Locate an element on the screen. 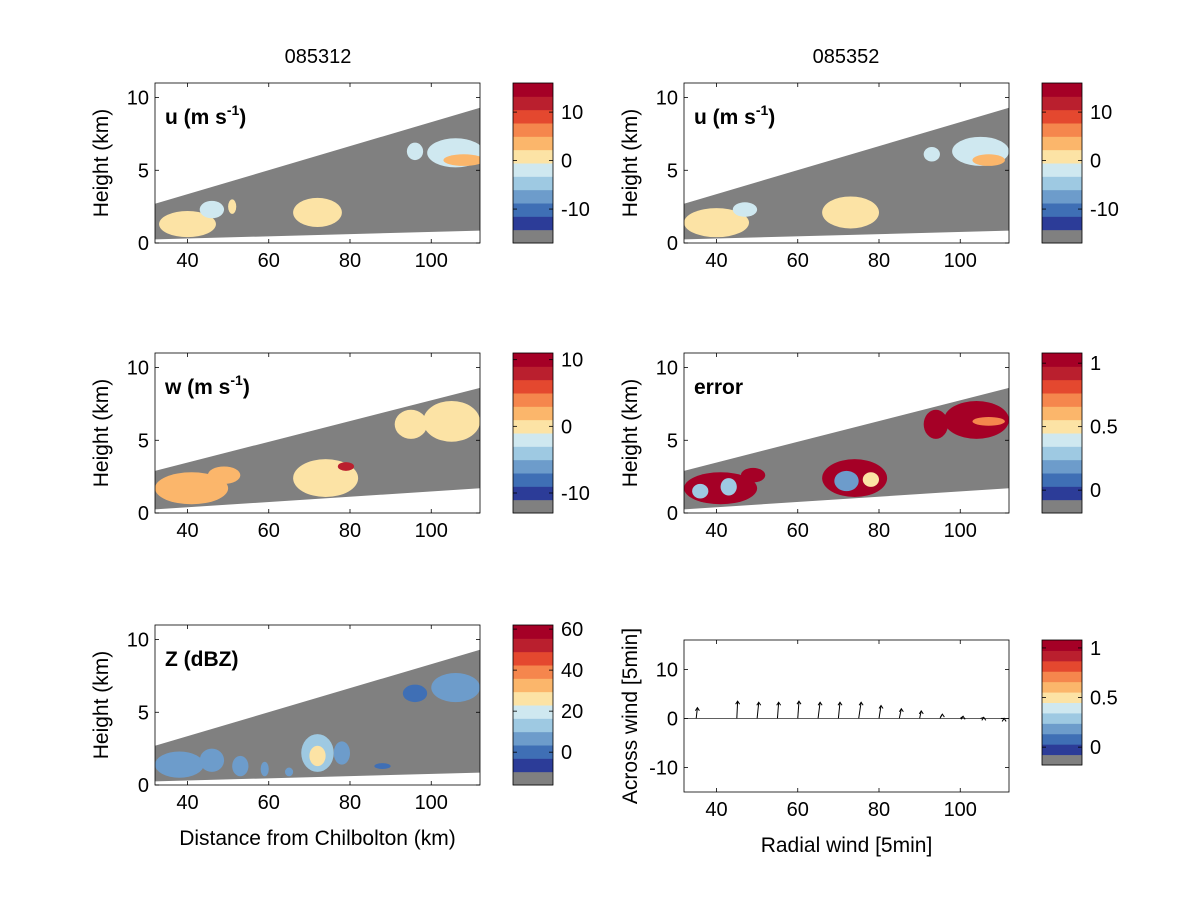 The height and width of the screenshot is (900, 1200). y-tick-label: 0 is located at coordinates (672, 514).